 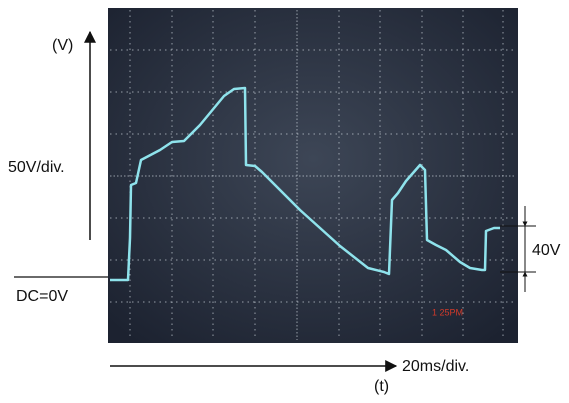 What do you see at coordinates (435, 366) in the screenshot?
I see `time-scale: 20ms/div.` at bounding box center [435, 366].